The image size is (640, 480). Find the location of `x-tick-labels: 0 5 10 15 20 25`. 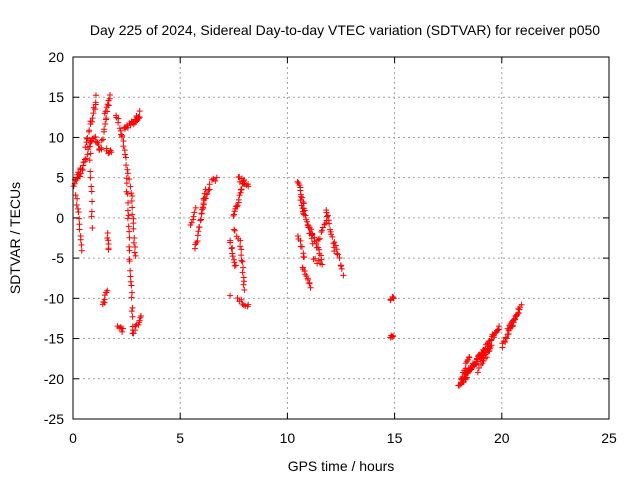

x-tick-labels: 0 5 10 15 20 25 is located at coordinates (343, 438).